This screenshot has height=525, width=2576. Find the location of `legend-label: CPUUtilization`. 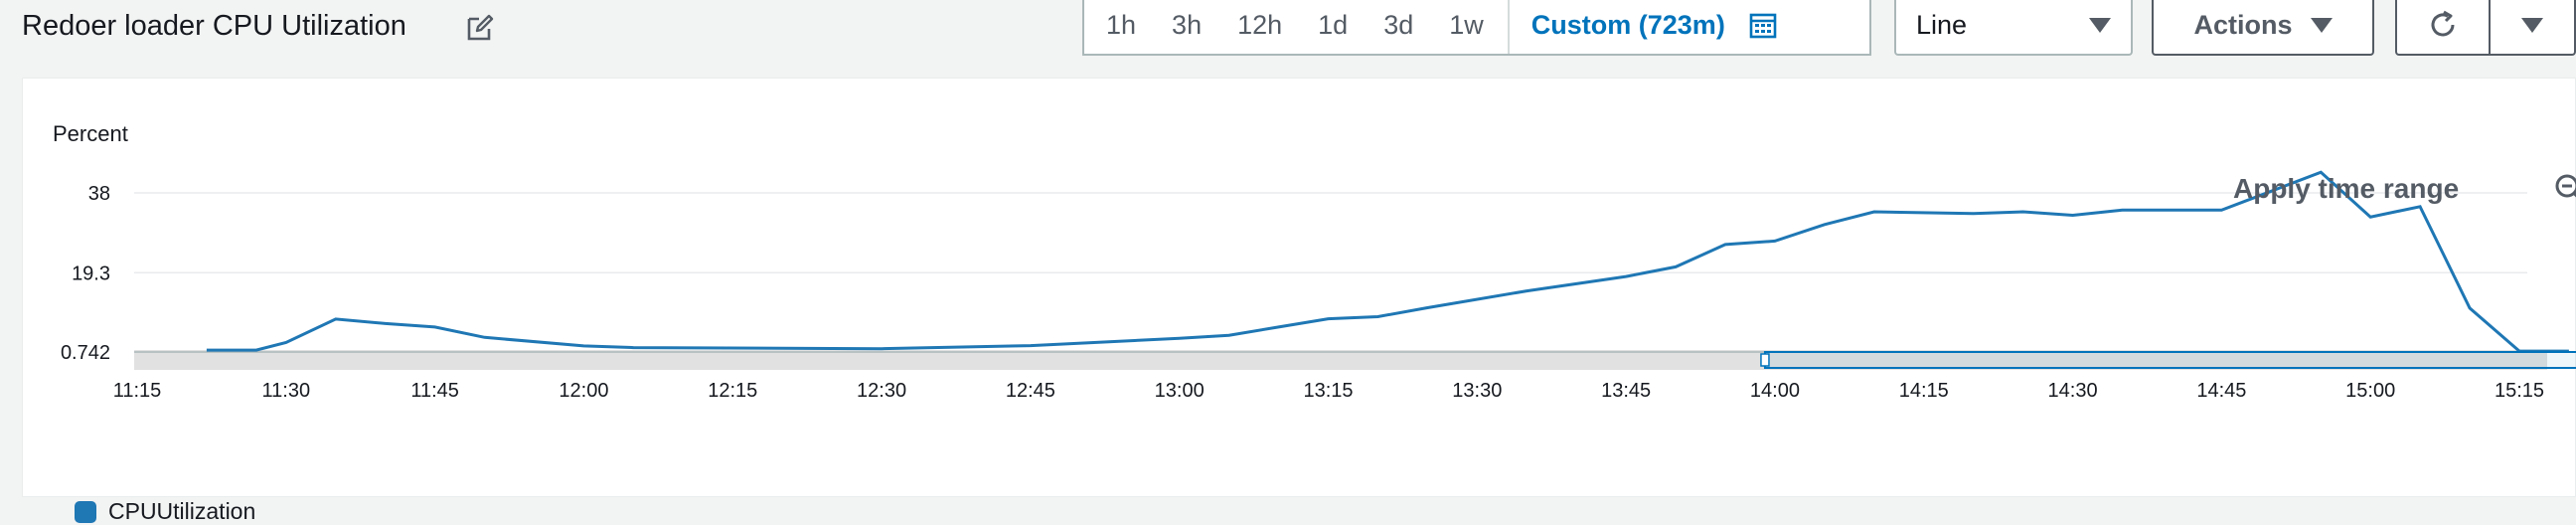

legend-label: CPUUtilization is located at coordinates (181, 511).